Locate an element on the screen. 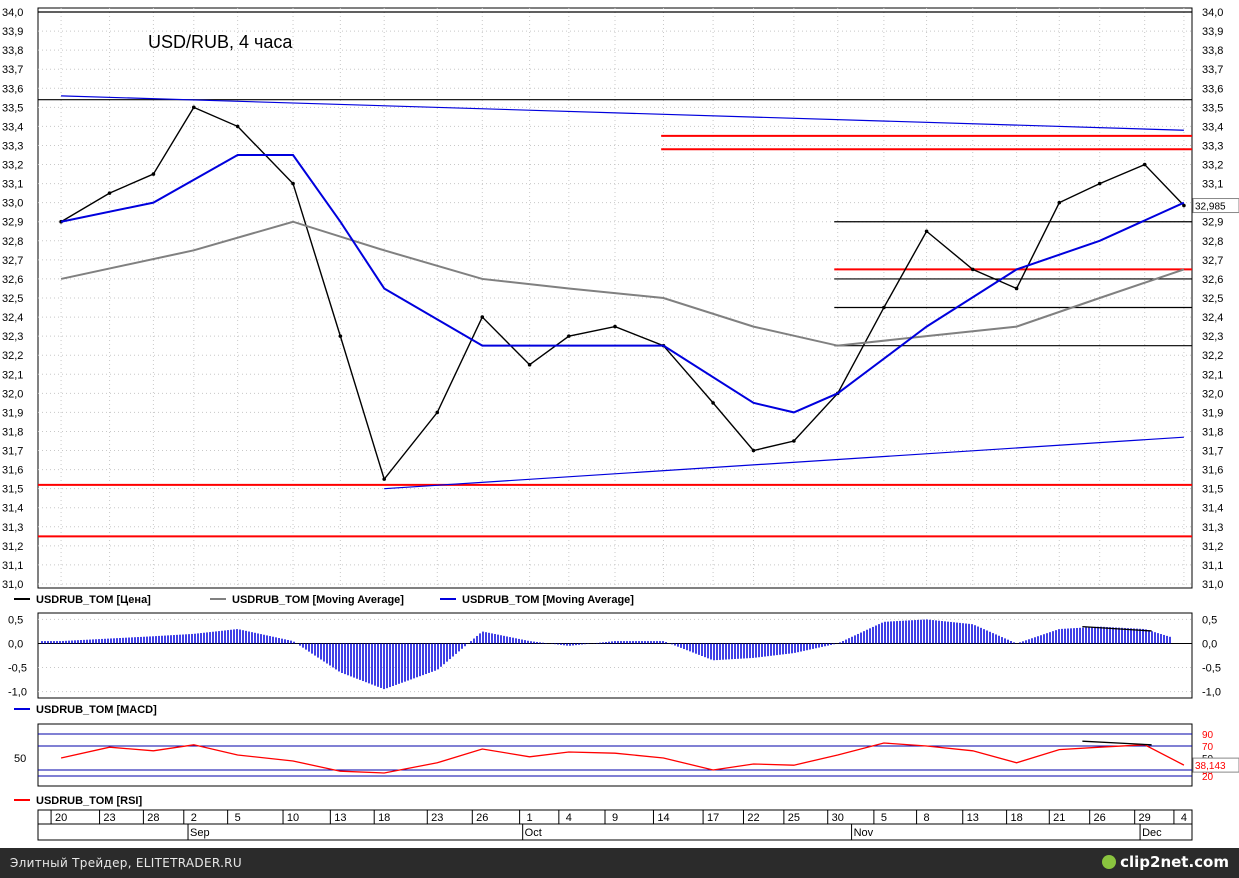 The height and width of the screenshot is (878, 1239). y-tick-label-left: 32,9 is located at coordinates (12, 223).